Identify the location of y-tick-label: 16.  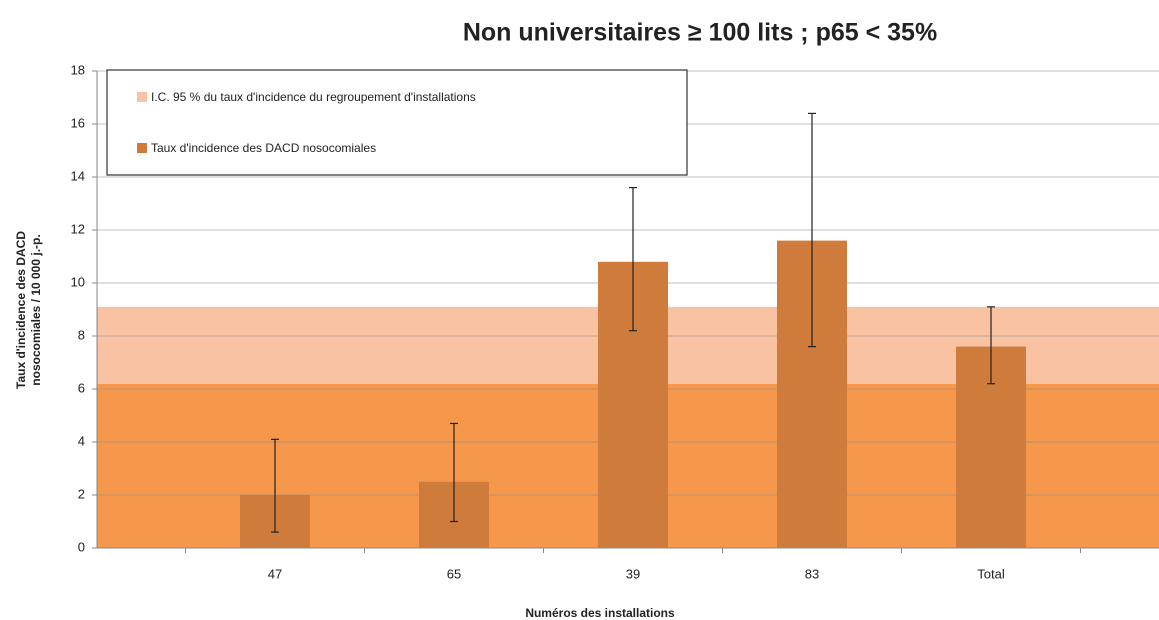
(78, 122).